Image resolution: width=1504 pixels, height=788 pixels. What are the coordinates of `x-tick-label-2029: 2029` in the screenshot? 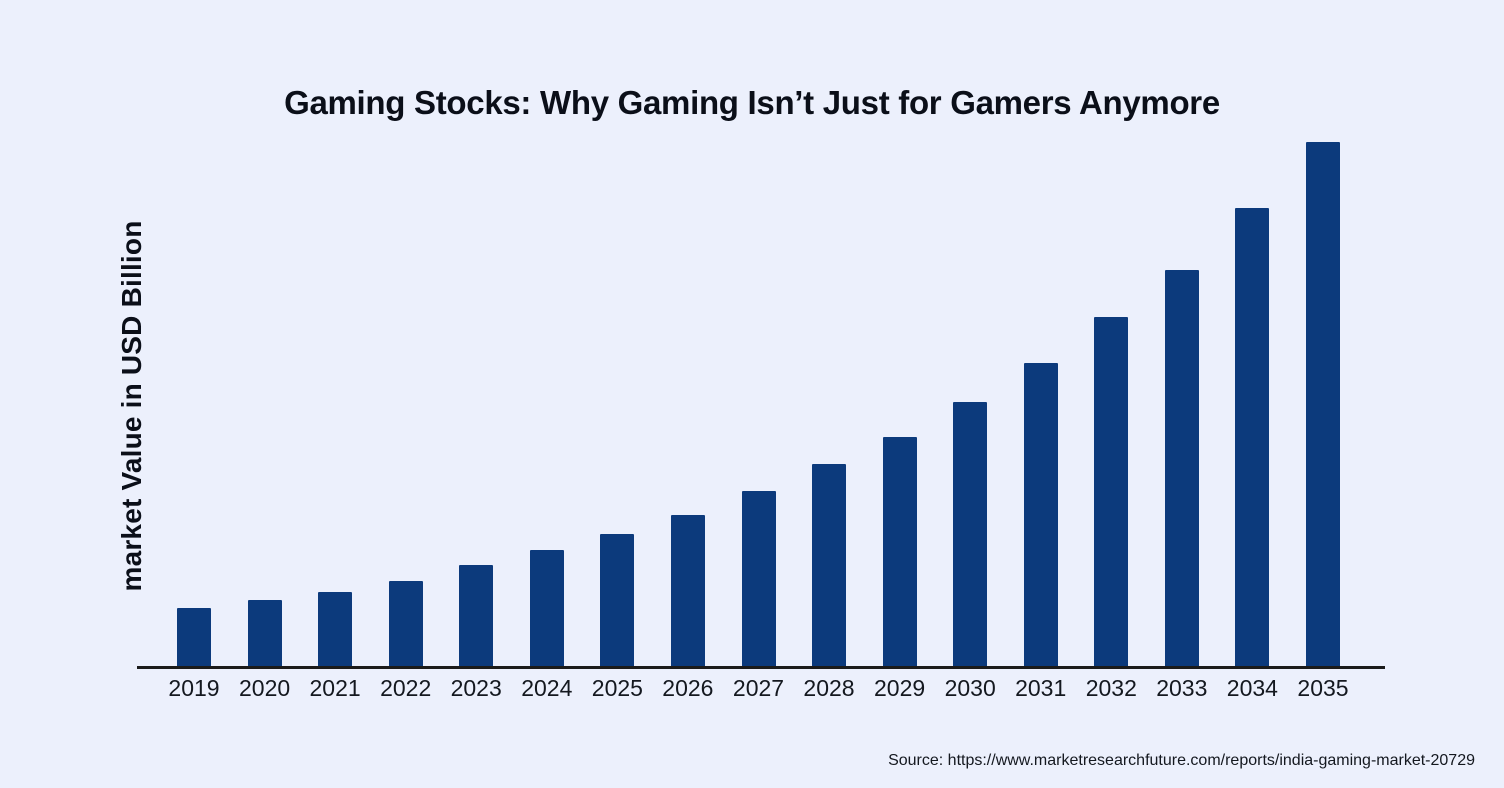 It's located at (900, 688).